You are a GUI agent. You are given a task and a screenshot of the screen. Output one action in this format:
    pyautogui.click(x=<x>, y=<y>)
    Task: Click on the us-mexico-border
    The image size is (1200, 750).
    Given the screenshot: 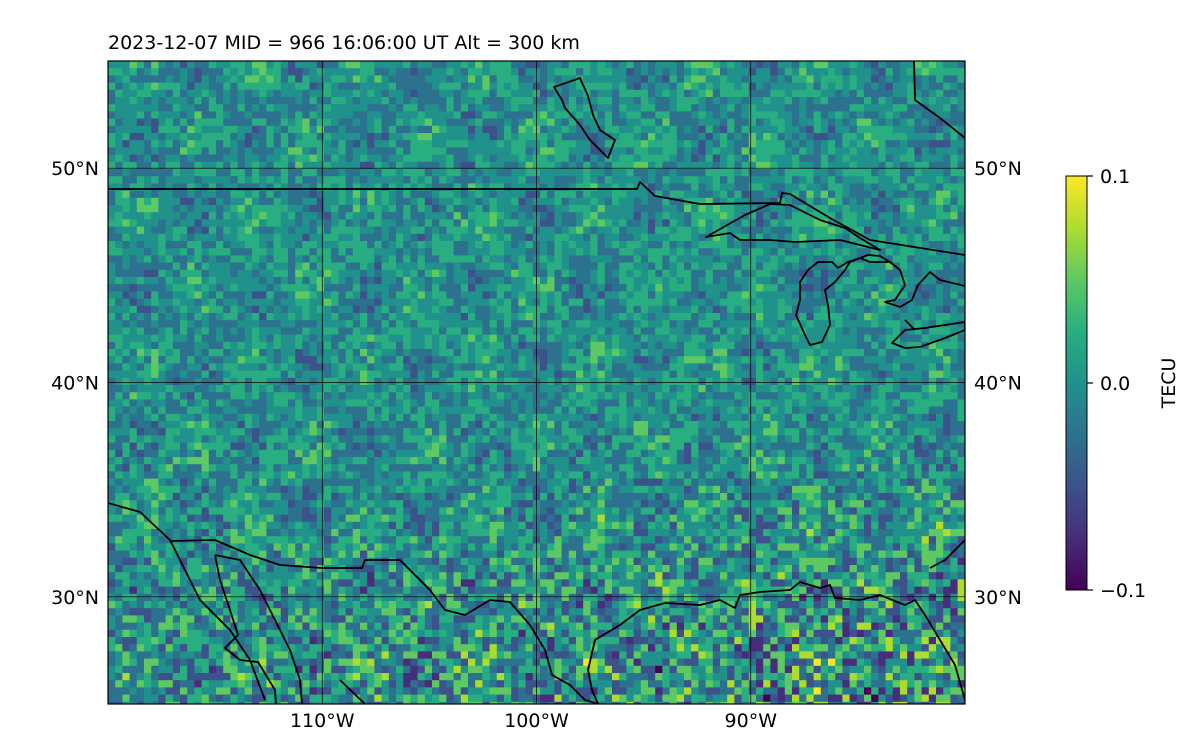 What is the action you would take?
    pyautogui.click(x=384, y=621)
    